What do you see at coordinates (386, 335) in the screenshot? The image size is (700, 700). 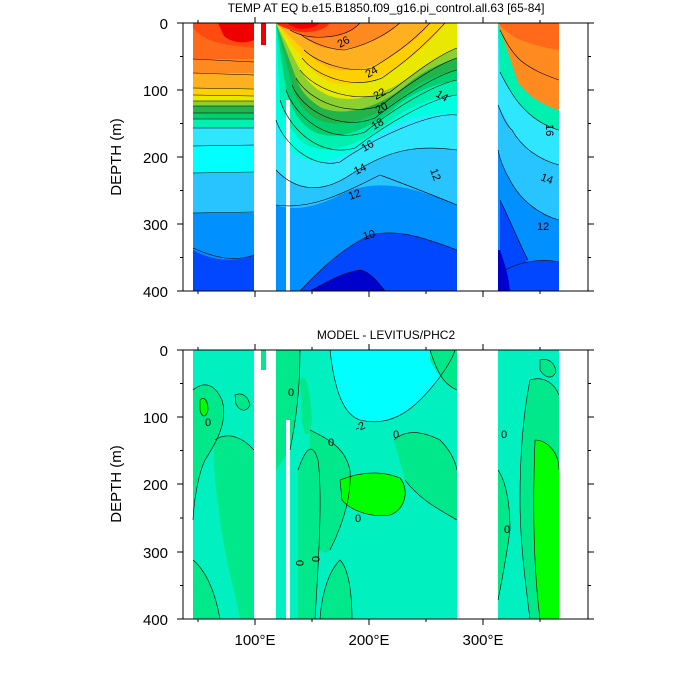 I see `difference-panel-title: MODEL - LEVITUS/PHC2` at bounding box center [386, 335].